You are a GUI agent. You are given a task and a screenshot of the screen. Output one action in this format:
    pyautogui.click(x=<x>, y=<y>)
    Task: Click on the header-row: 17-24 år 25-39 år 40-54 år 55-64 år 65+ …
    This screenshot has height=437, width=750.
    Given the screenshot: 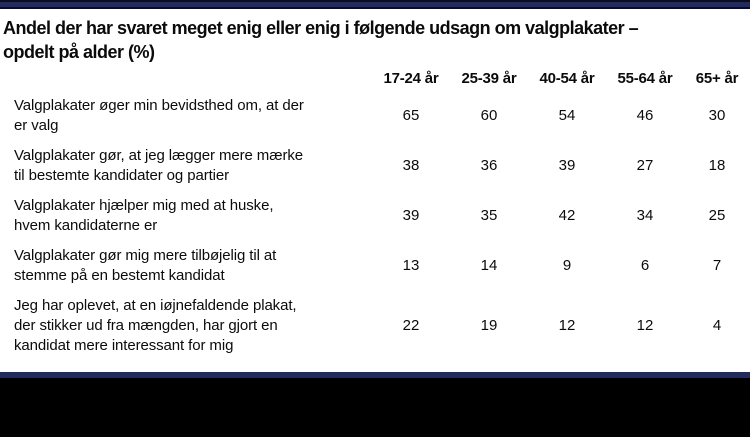 What is the action you would take?
    pyautogui.click(x=375, y=79)
    